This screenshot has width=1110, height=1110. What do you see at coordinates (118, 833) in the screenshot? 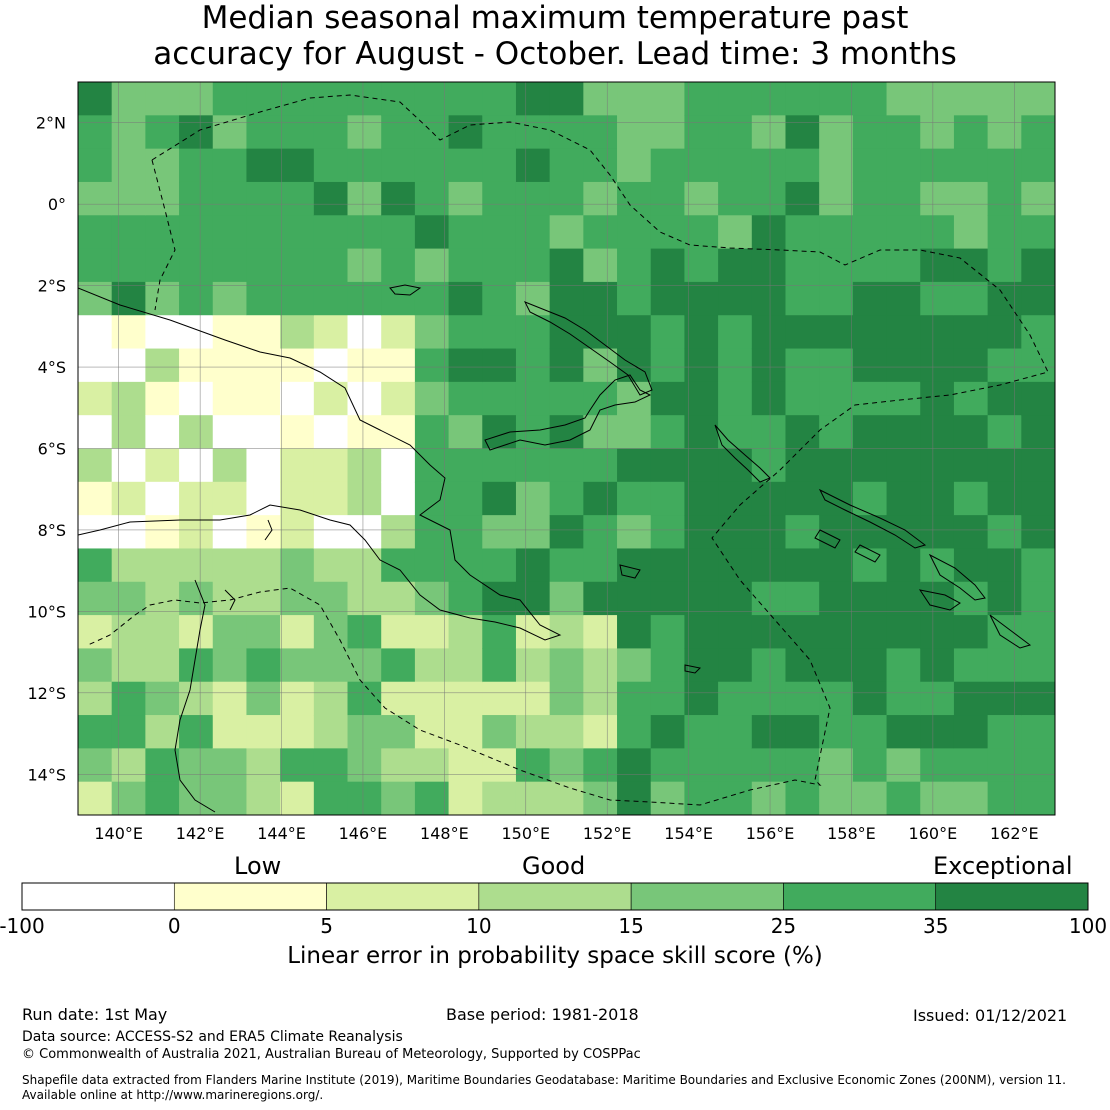
I see `x-tick-label: 140°E` at bounding box center [118, 833].